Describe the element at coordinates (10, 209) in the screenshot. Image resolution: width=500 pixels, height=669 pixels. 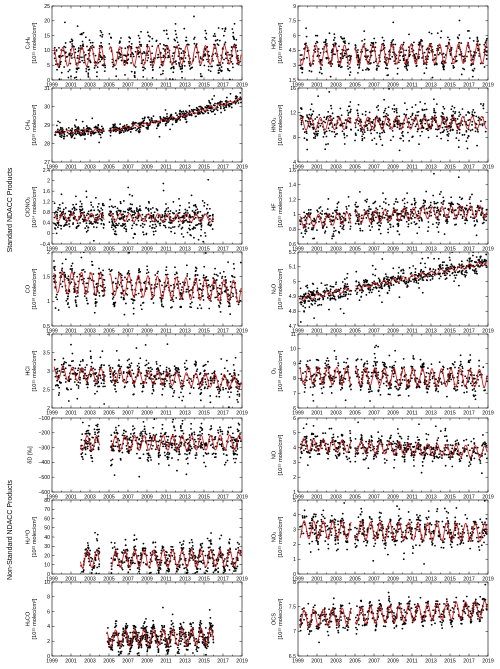
I see `group-label-standard: Standard NDACC Products` at that location.